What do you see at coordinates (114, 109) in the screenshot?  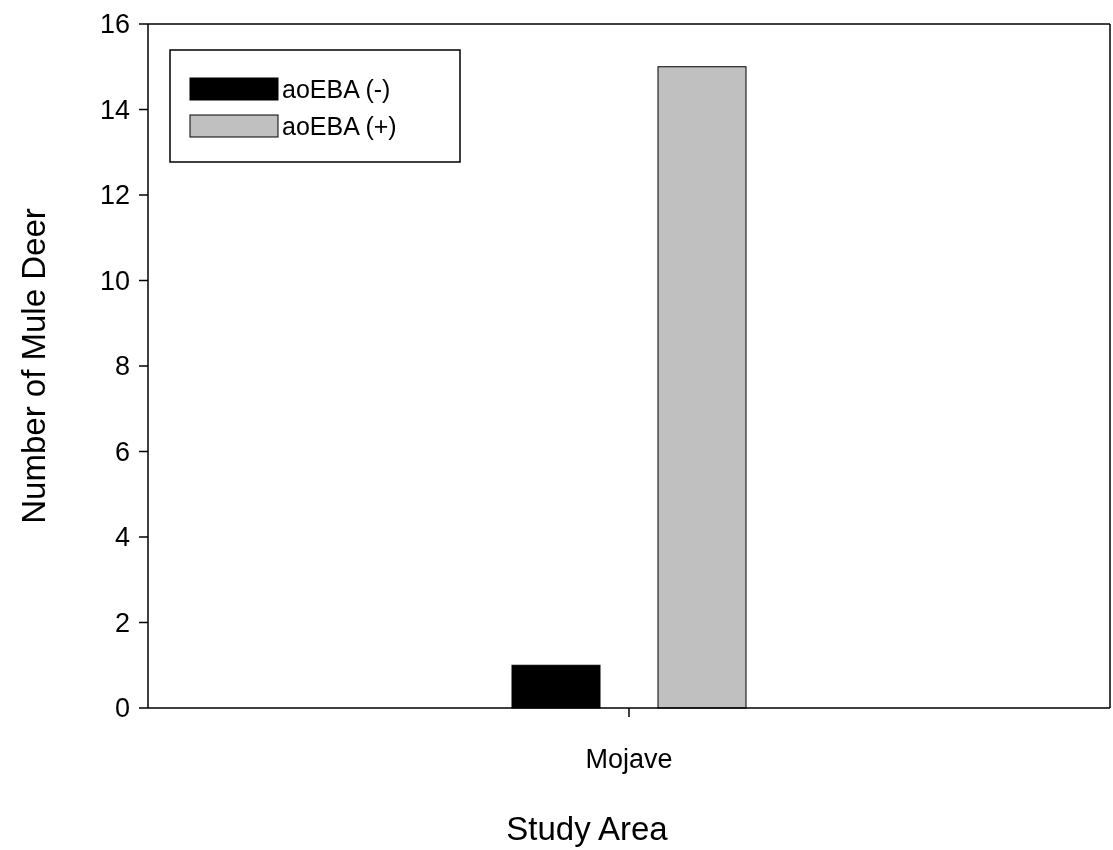 I see `y-tick-label: 14` at bounding box center [114, 109].